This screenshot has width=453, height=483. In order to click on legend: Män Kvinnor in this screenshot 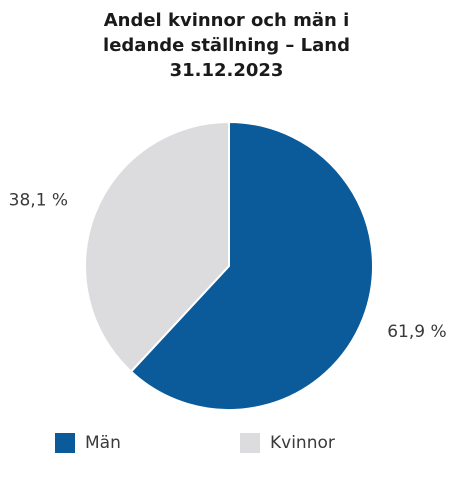, I will do `click(226, 445)`.